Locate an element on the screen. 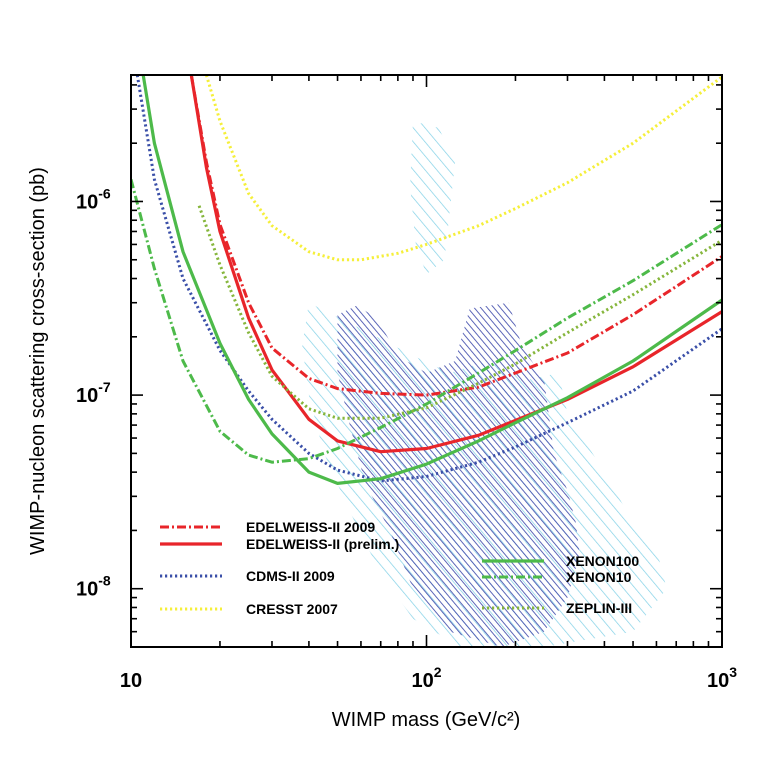 This screenshot has width=760, height=760. x-axis-title: WIMP mass (GeV/c²) is located at coordinates (426, 720).